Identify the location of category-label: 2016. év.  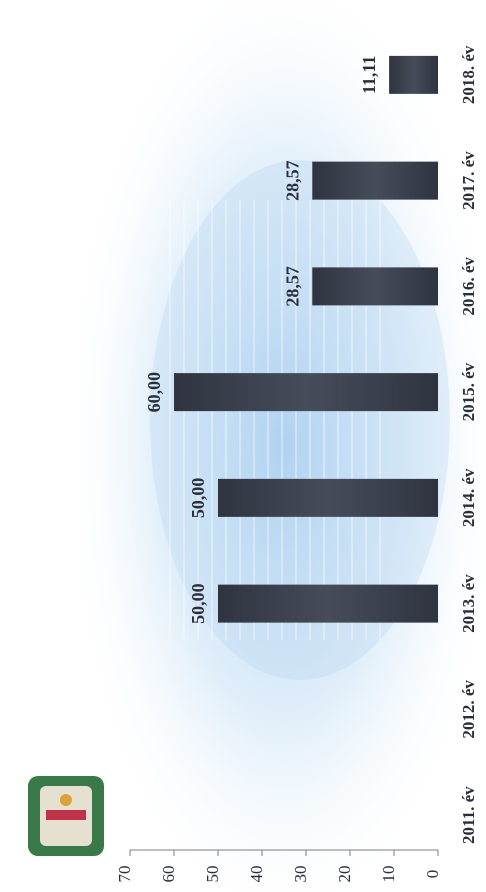
(468, 286).